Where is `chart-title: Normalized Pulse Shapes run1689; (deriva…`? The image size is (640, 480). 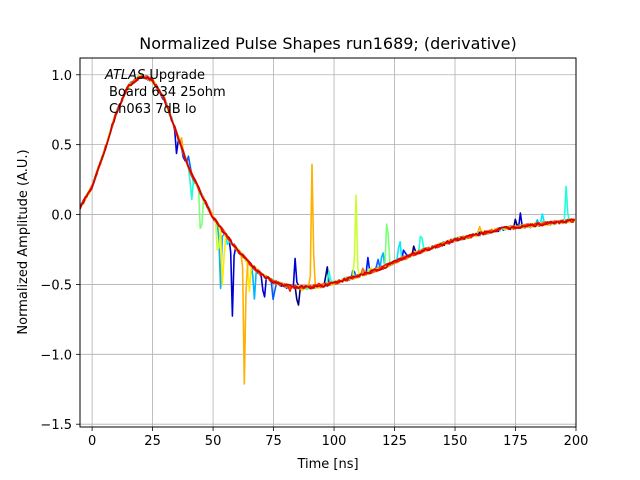 chart-title: Normalized Pulse Shapes run1689; (deriva… is located at coordinates (327, 43).